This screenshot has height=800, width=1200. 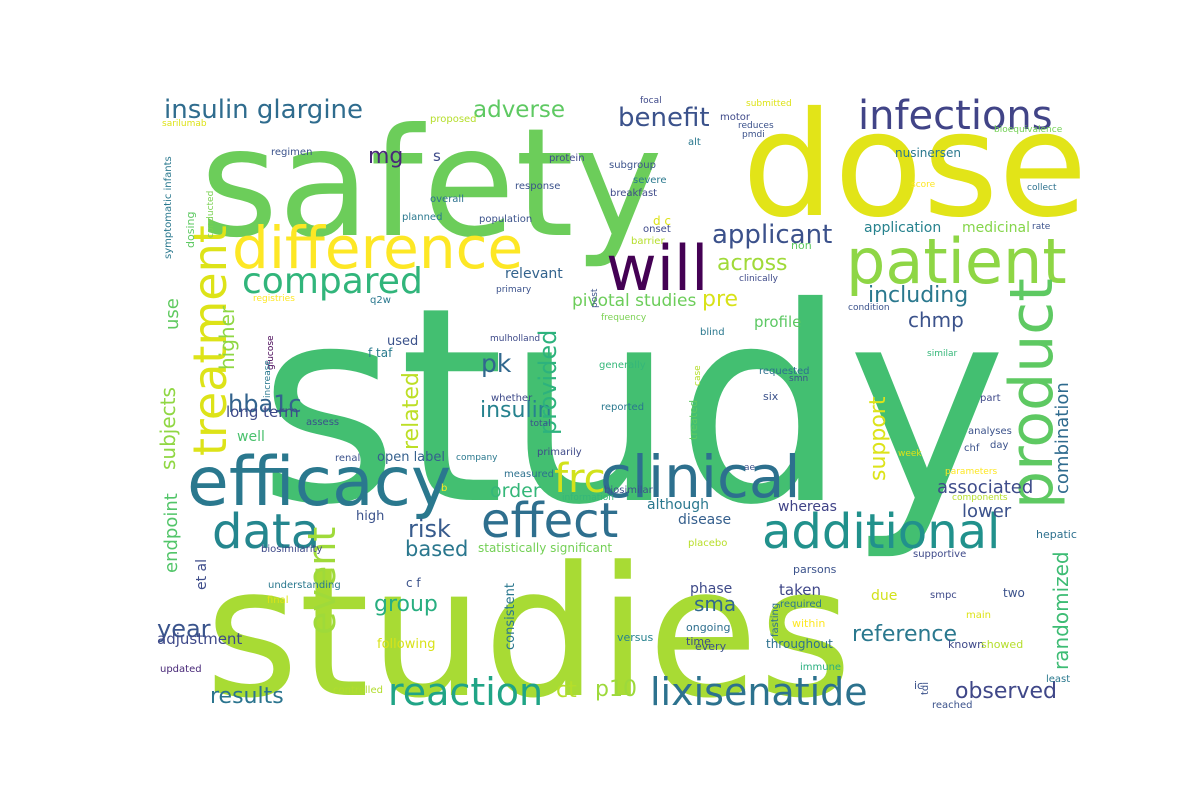 What do you see at coordinates (775, 620) in the screenshot?
I see `word-fasting: fasting` at bounding box center [775, 620].